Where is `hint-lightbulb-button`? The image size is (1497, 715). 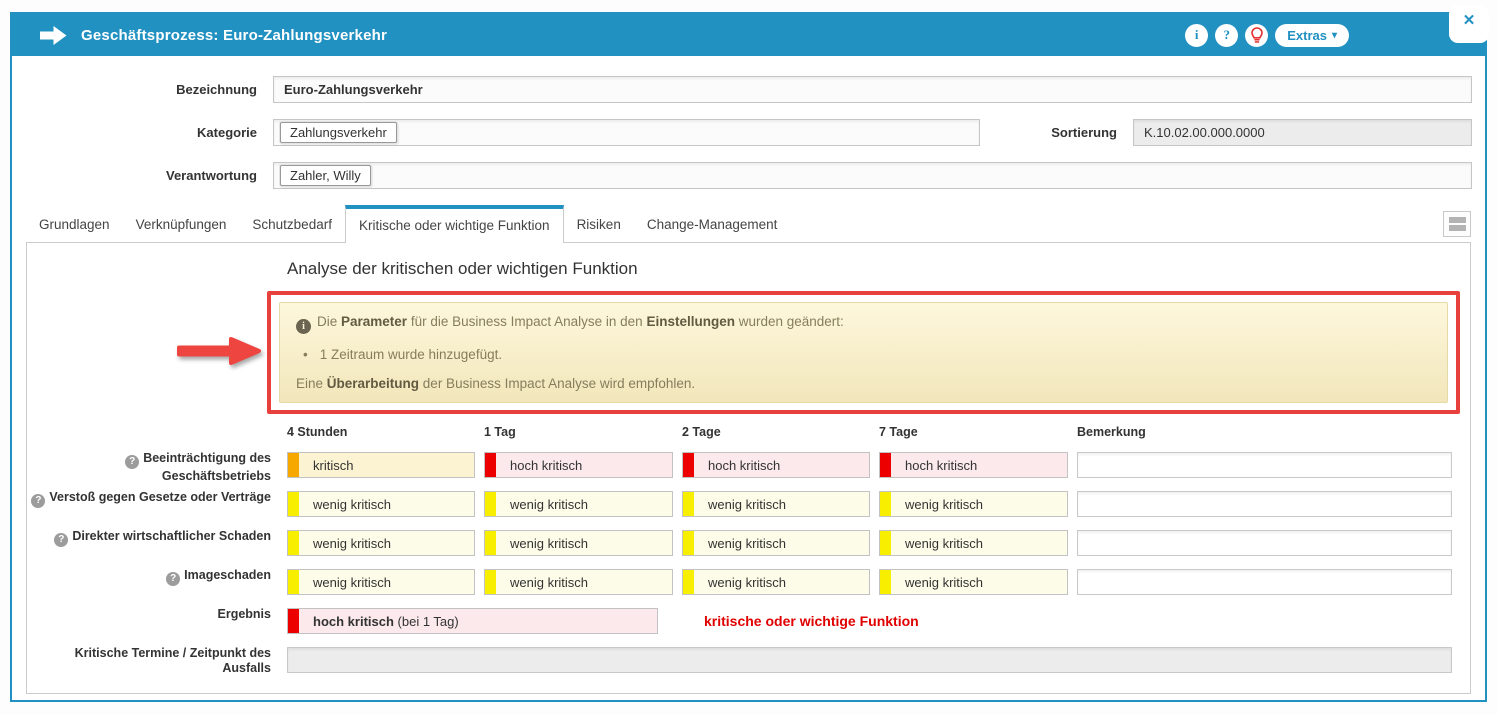
hint-lightbulb-button is located at coordinates (1257, 35).